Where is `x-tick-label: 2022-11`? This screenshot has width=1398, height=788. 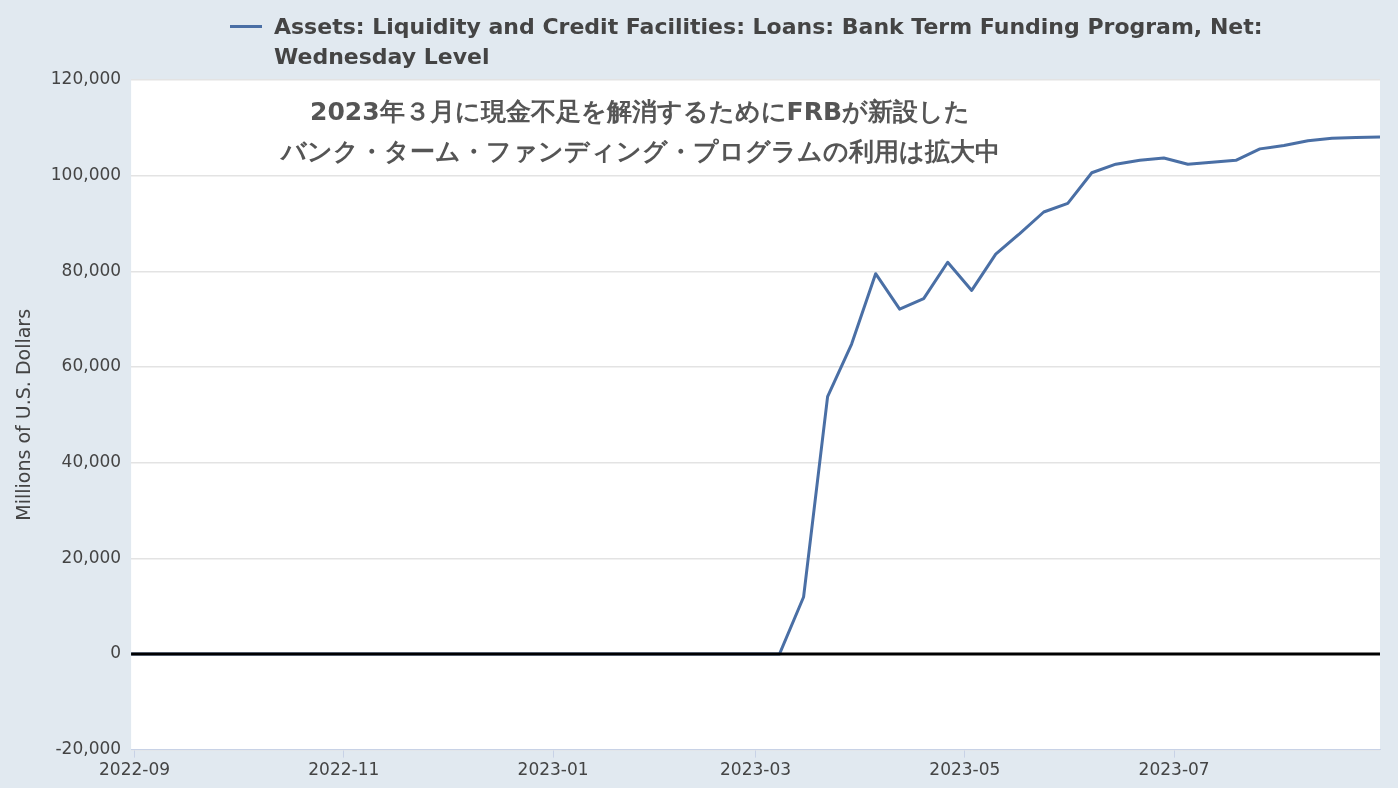
x-tick-label: 2022-11 is located at coordinates (344, 769).